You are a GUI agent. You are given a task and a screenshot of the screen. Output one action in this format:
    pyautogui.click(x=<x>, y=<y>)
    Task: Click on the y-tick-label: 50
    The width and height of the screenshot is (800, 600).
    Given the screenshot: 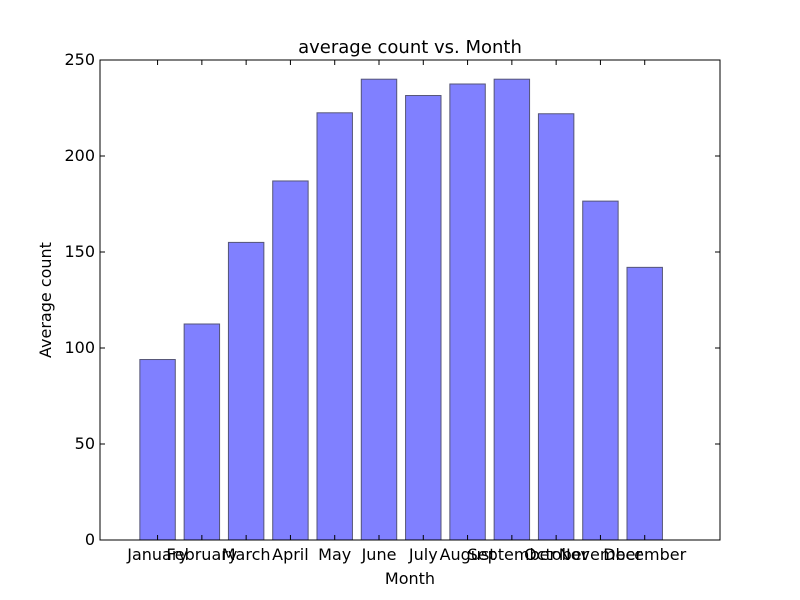 What is the action you would take?
    pyautogui.click(x=85, y=443)
    